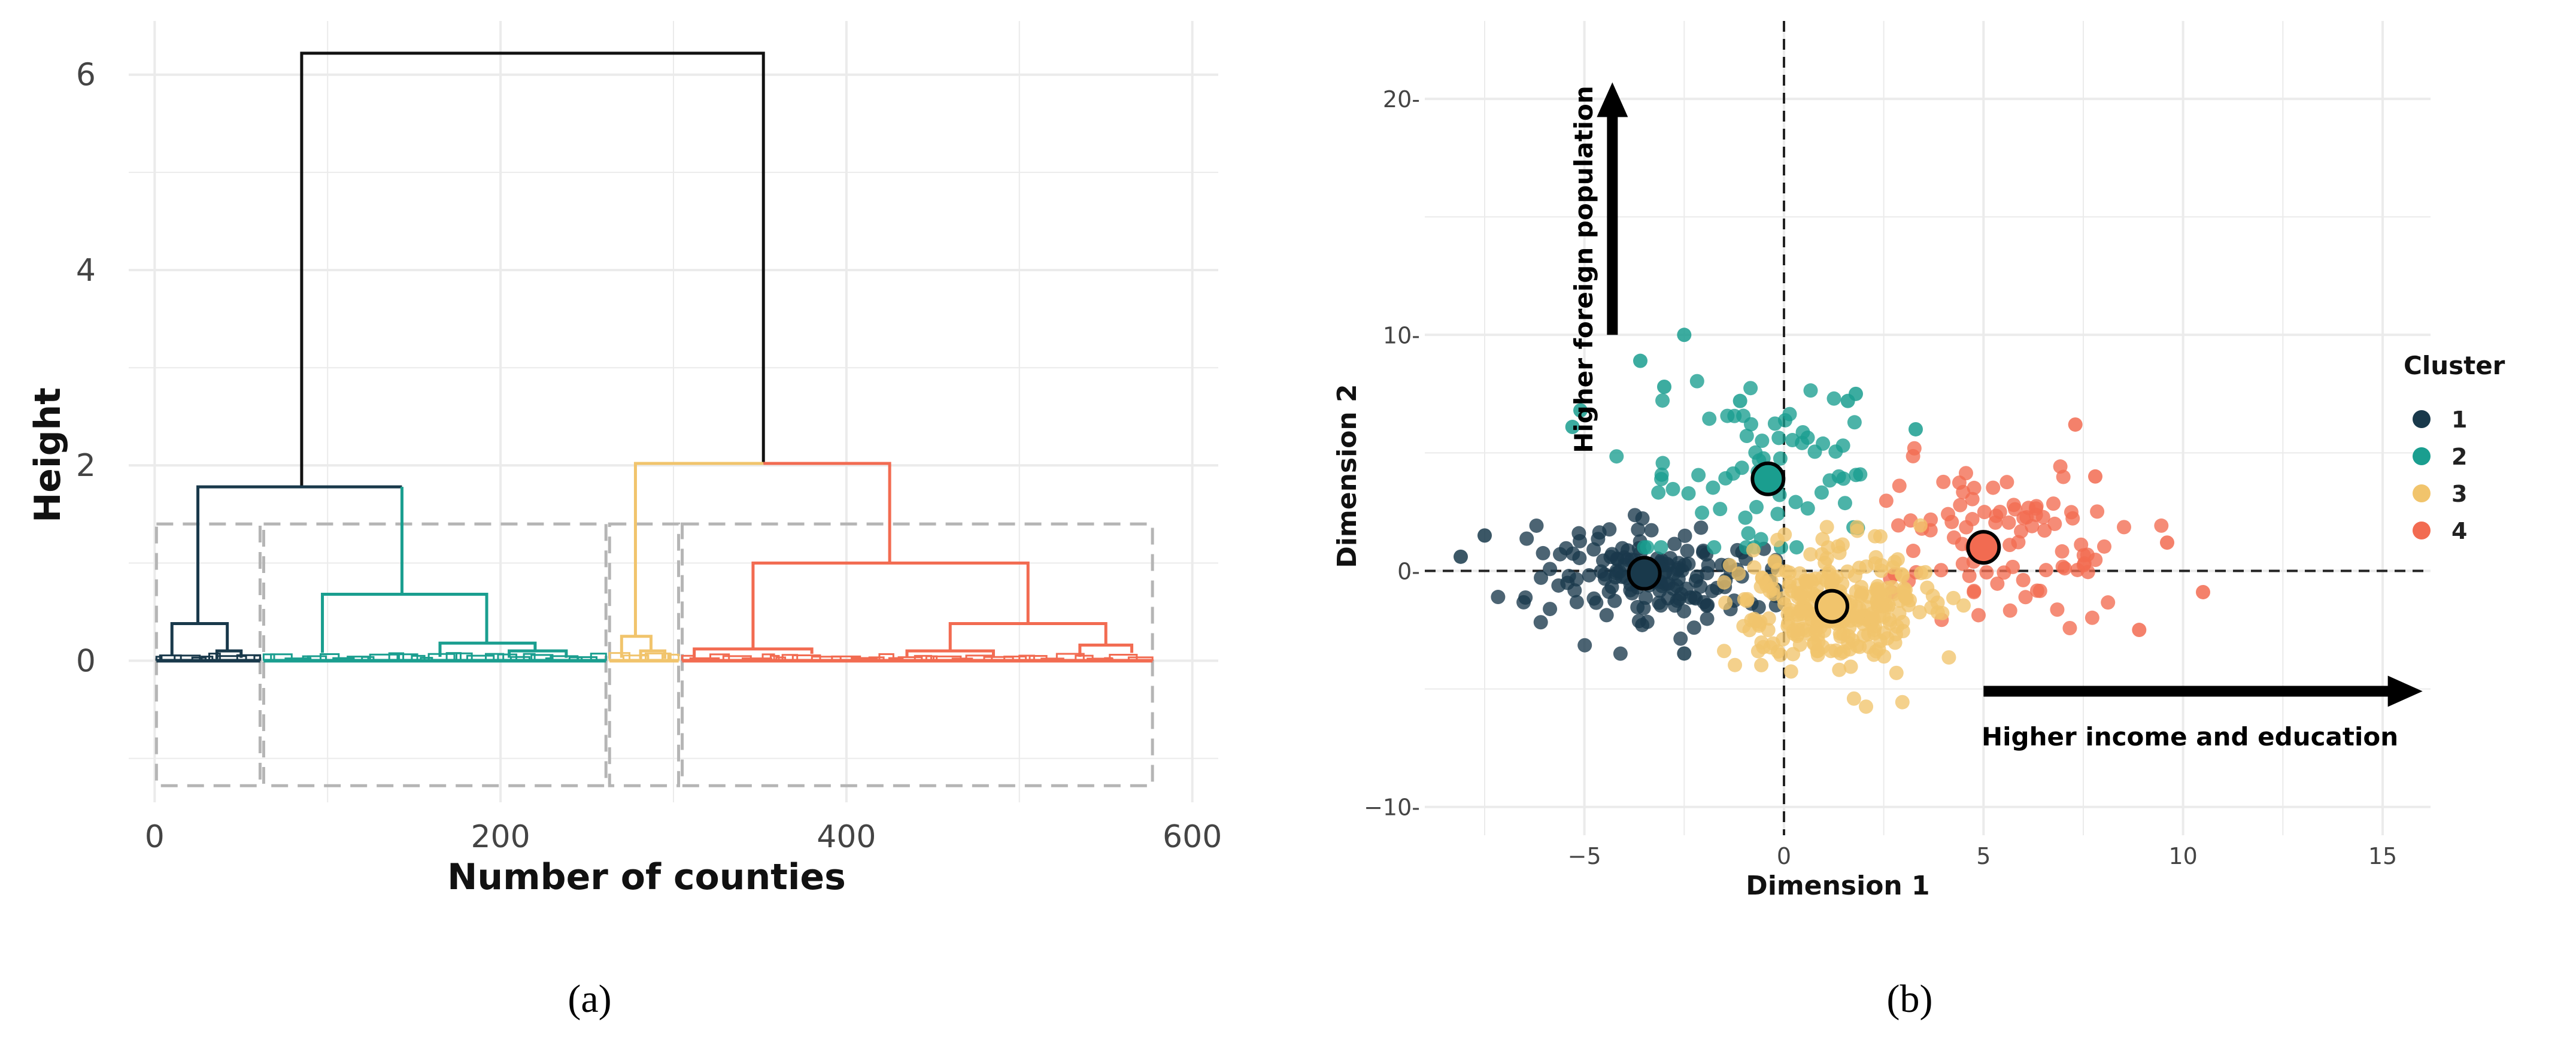 This screenshot has height=1049, width=2576. Describe the element at coordinates (1832, 521) in the screenshot. I see `scatter-points` at that location.